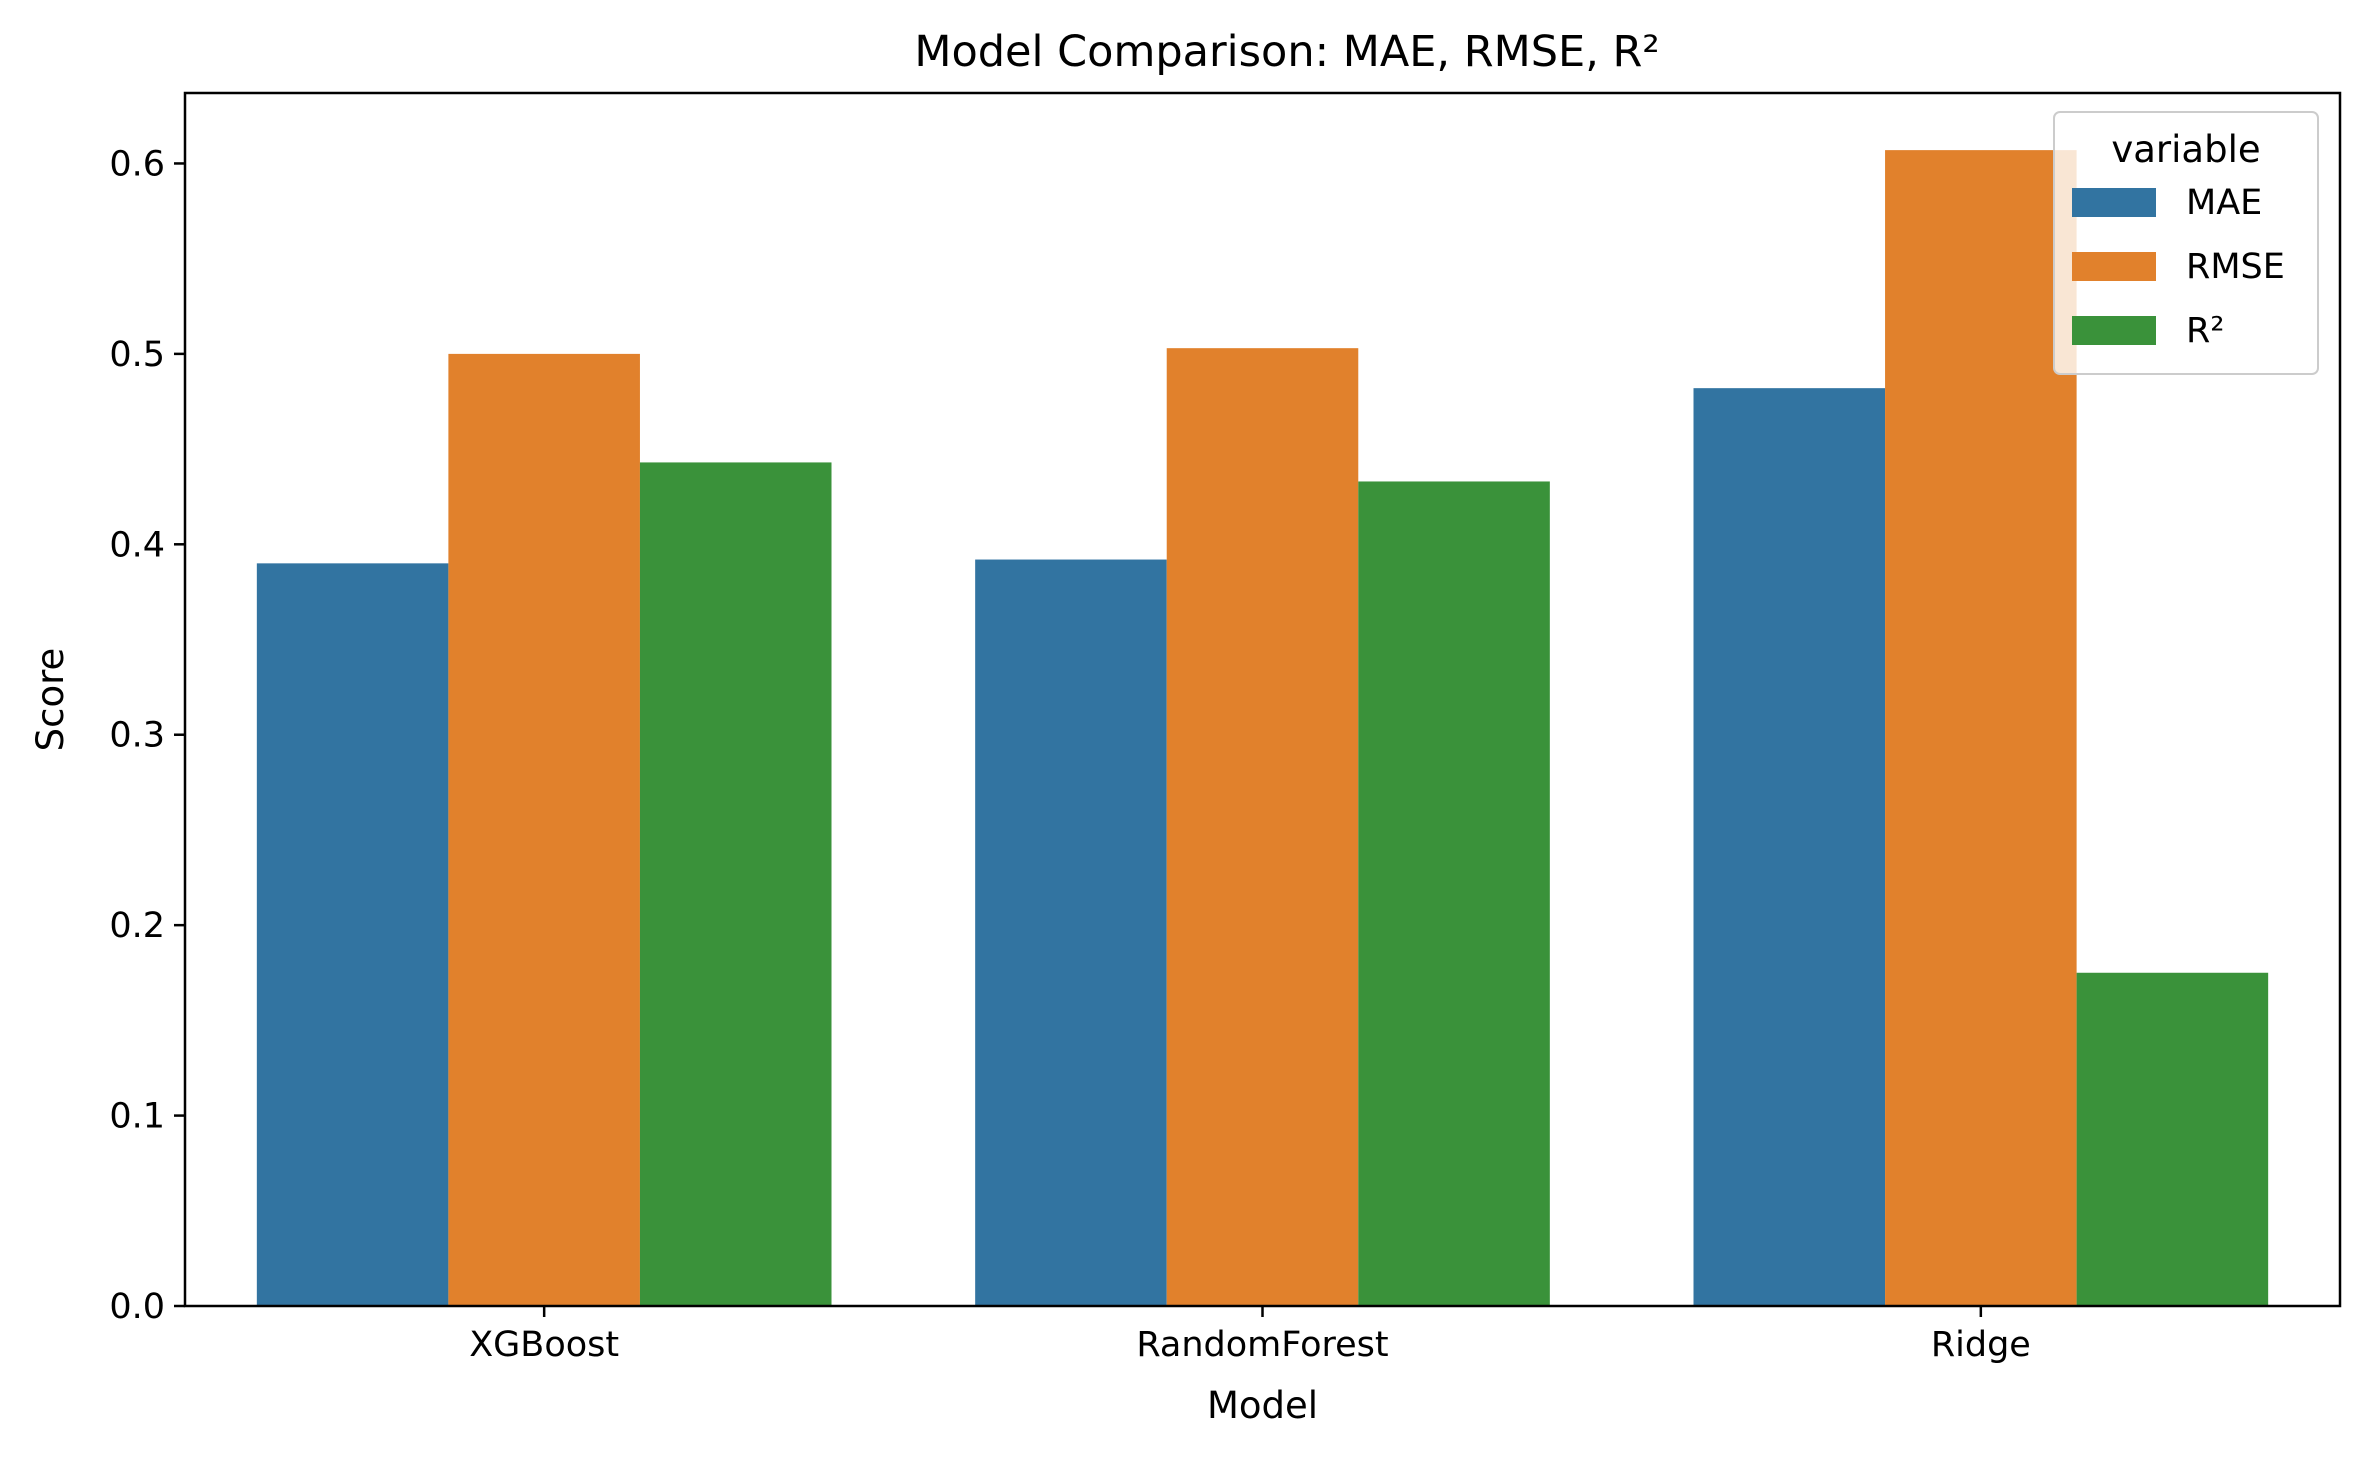 This screenshot has width=2370, height=1466. Describe the element at coordinates (544, 1345) in the screenshot. I see `x-tick-label: XGBoost` at that location.